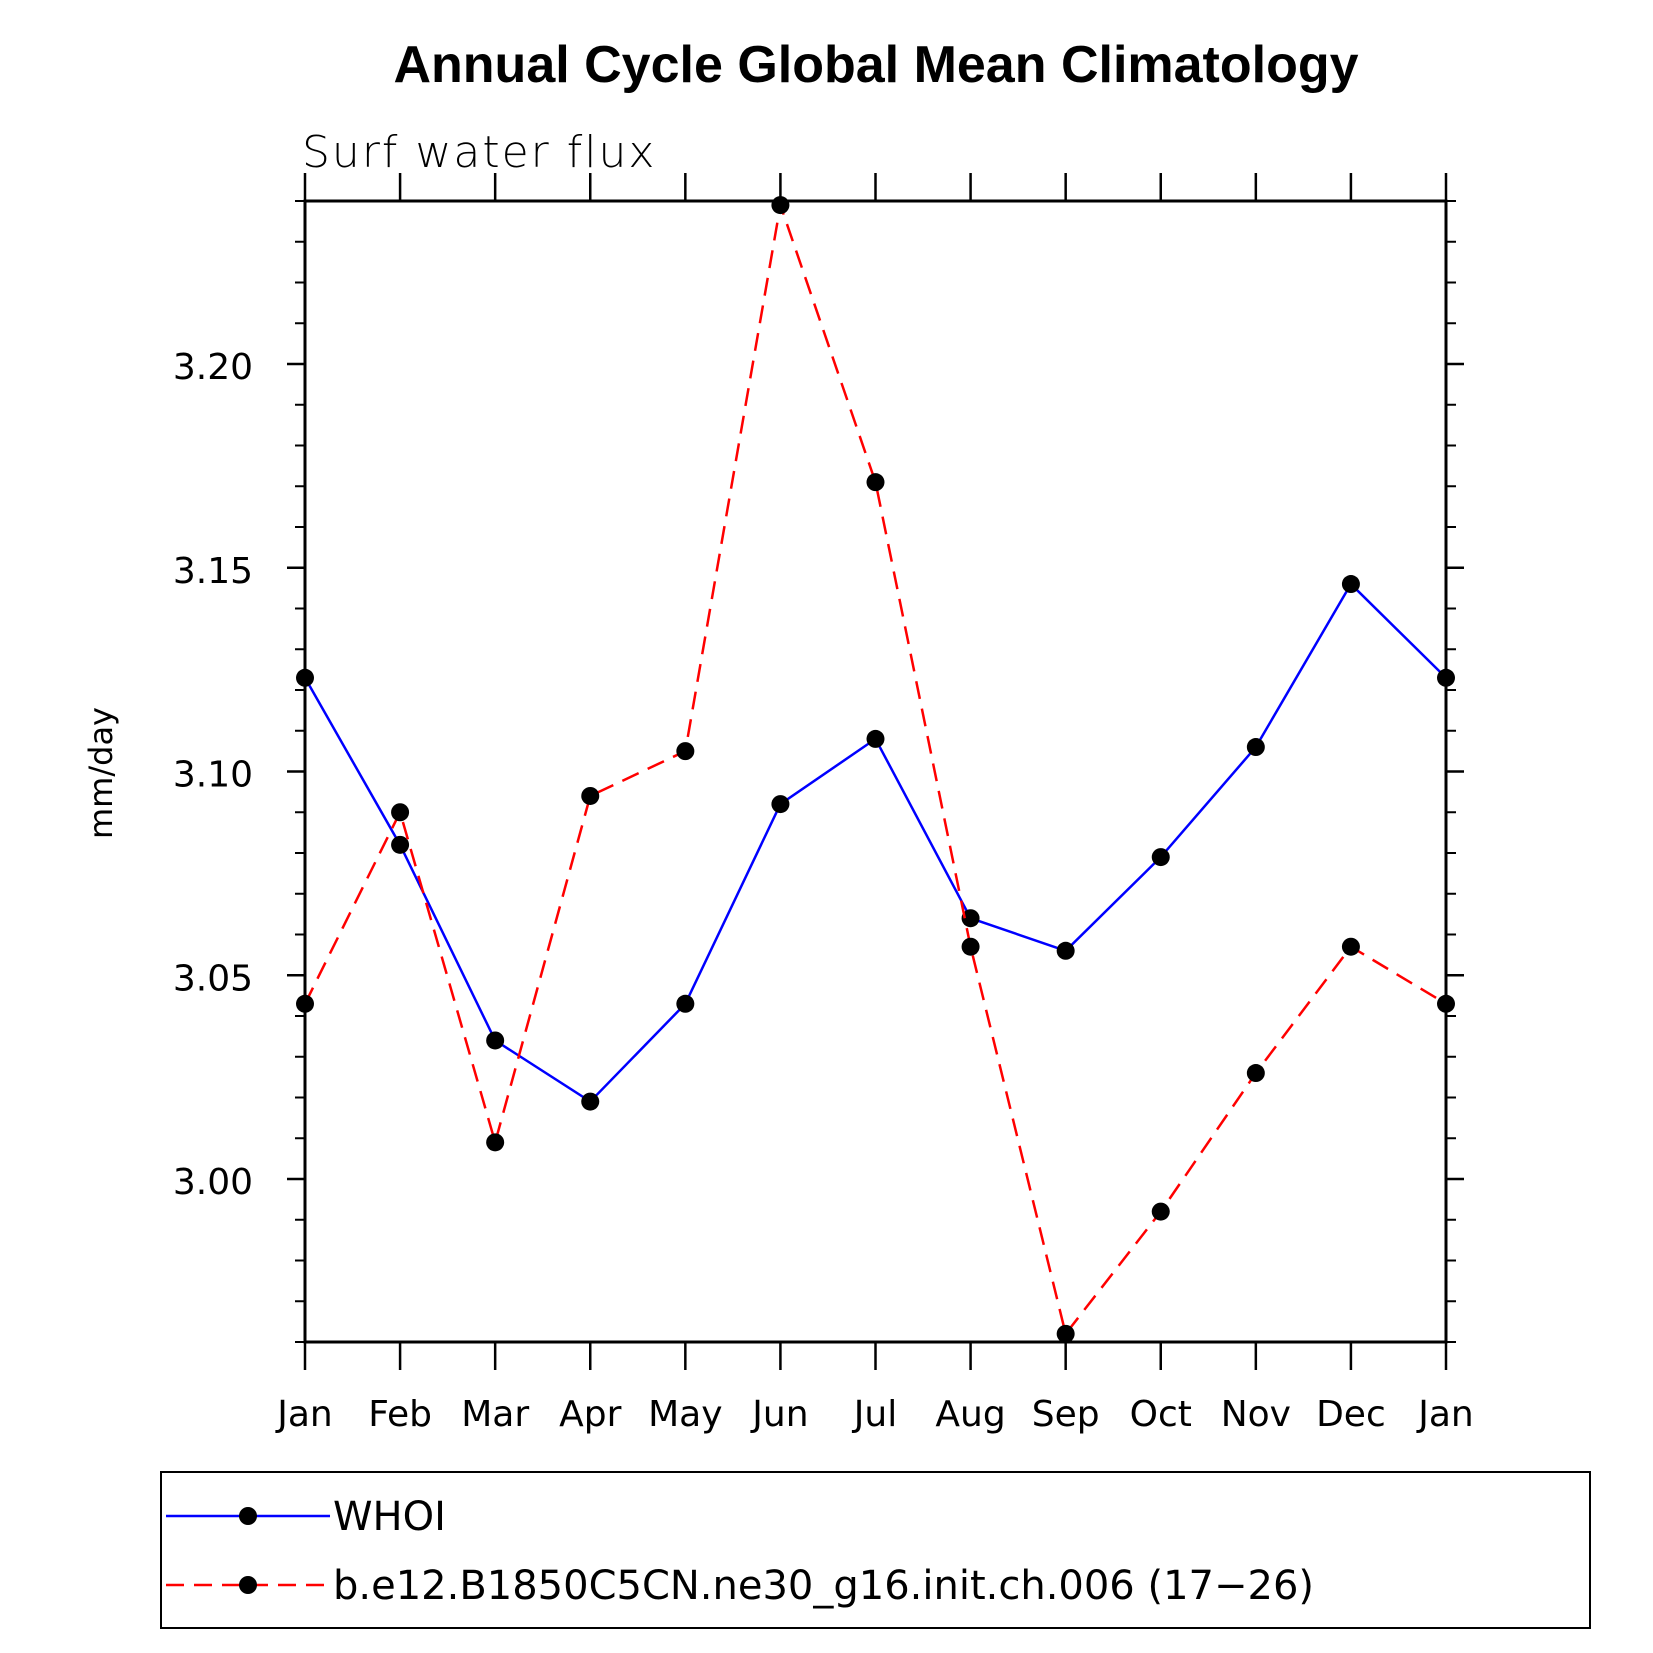 This screenshot has height=1653, width=1653. I want to click on x-tick-label: Feb, so click(400, 1414).